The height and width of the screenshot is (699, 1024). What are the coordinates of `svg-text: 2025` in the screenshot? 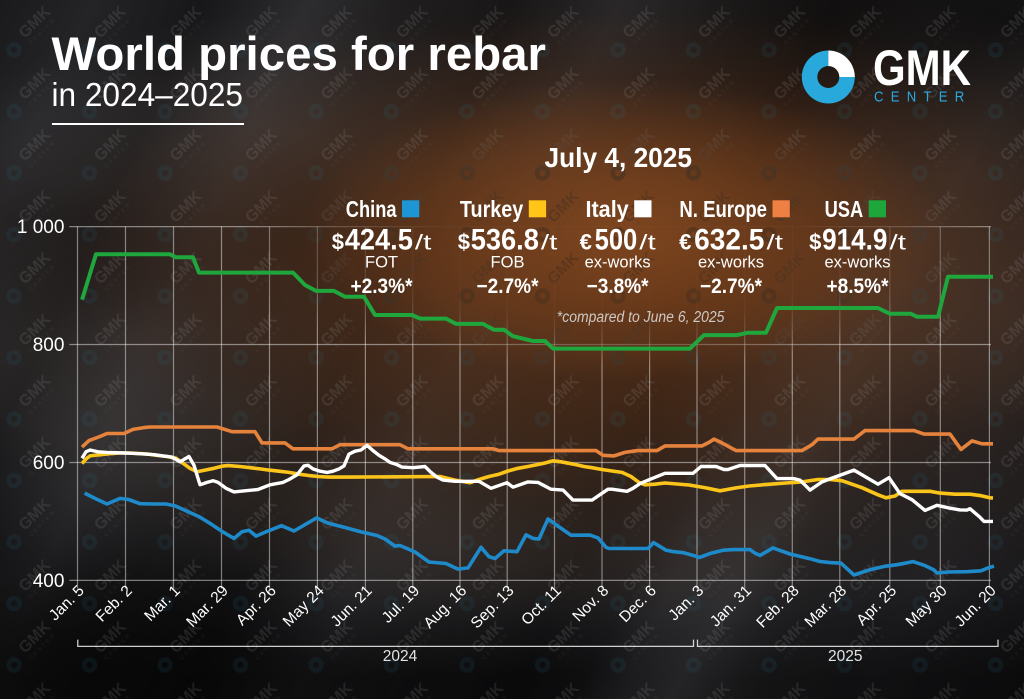 It's located at (845, 656).